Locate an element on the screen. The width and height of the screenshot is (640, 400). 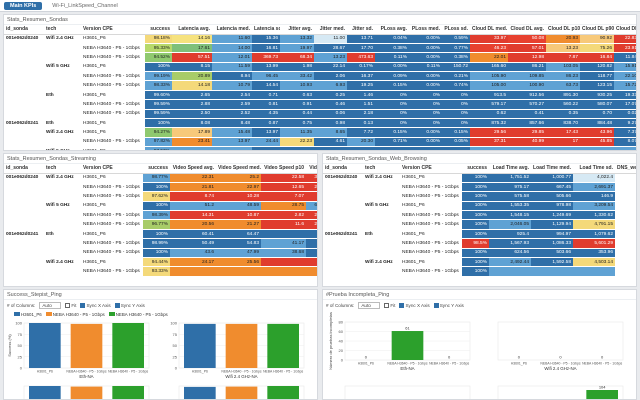
y-tick-label: 60 is located at coordinates (341, 331).